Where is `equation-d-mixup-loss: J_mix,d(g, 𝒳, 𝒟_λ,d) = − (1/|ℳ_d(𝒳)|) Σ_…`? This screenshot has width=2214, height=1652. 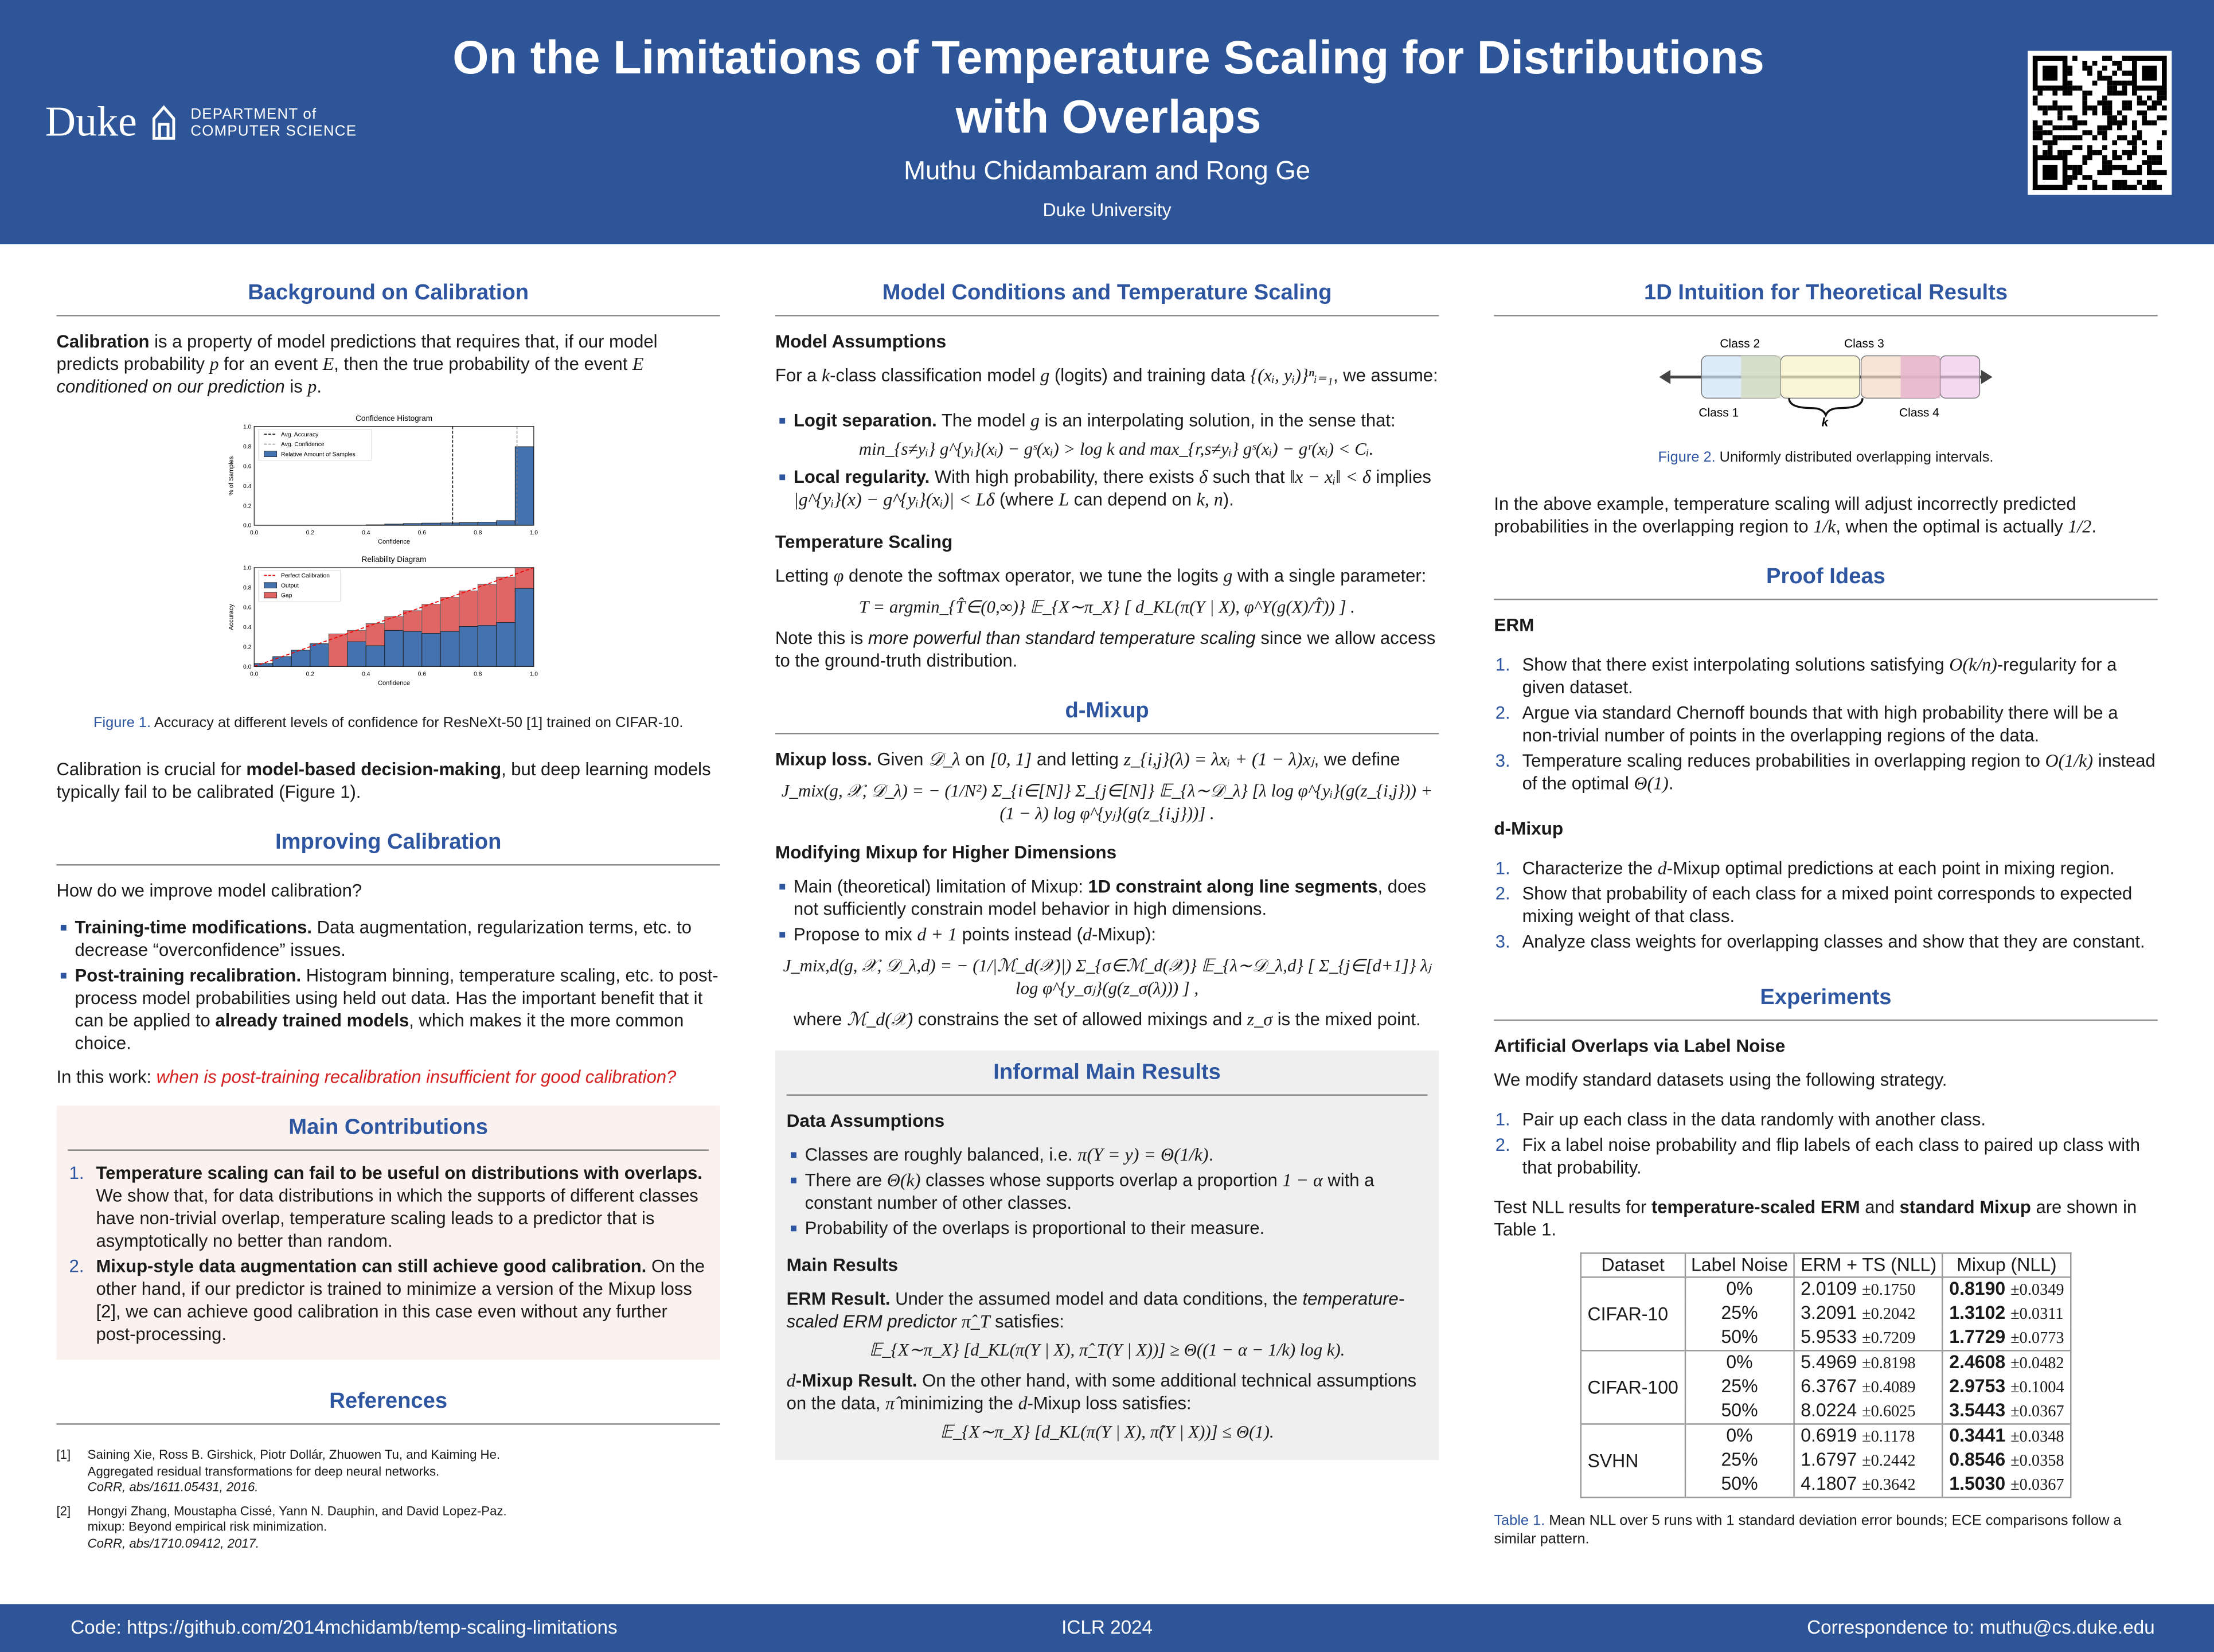
equation-d-mixup-loss: J_mix,d(g, 𝒳, 𝒟_λ,d) = − (1/|ℳ_d(𝒳)|) Σ_… is located at coordinates (1107, 977).